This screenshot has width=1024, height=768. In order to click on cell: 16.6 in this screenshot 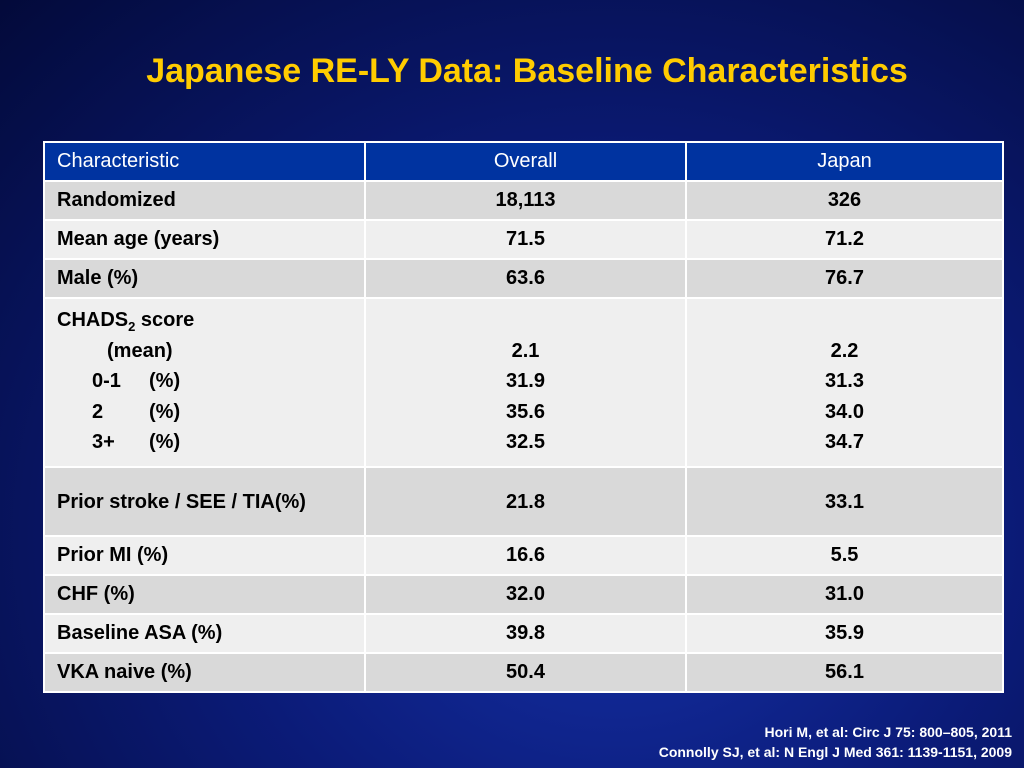, I will do `click(525, 555)`.